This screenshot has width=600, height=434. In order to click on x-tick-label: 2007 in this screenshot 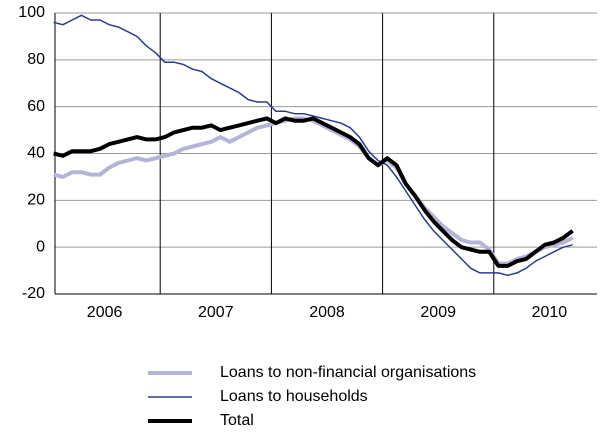, I will do `click(216, 312)`.